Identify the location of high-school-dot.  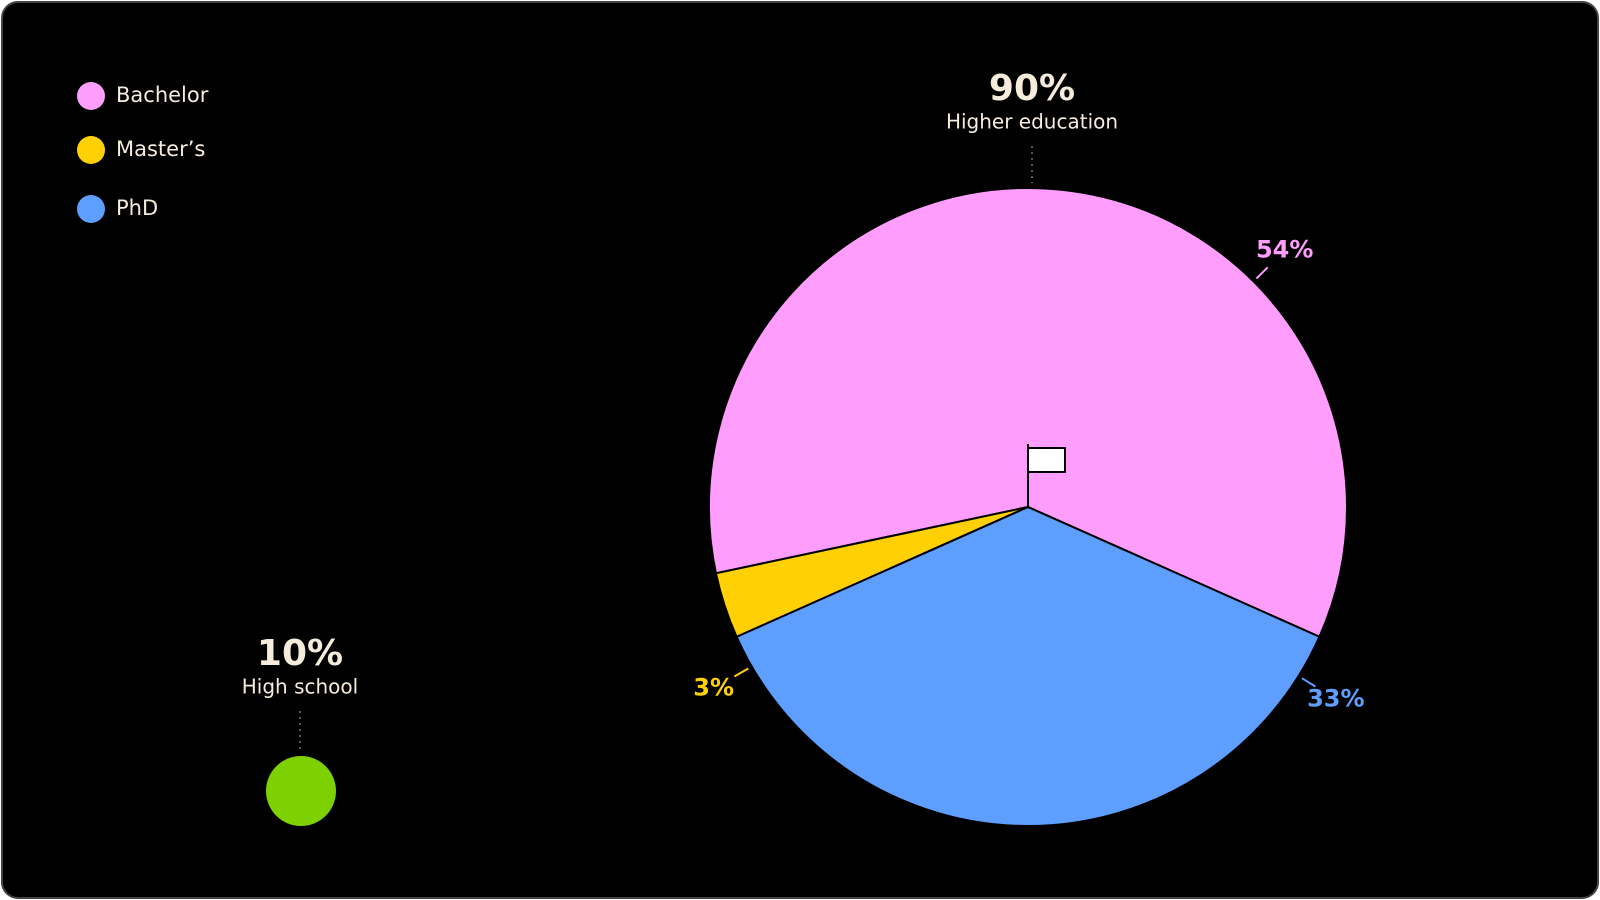
(301, 791).